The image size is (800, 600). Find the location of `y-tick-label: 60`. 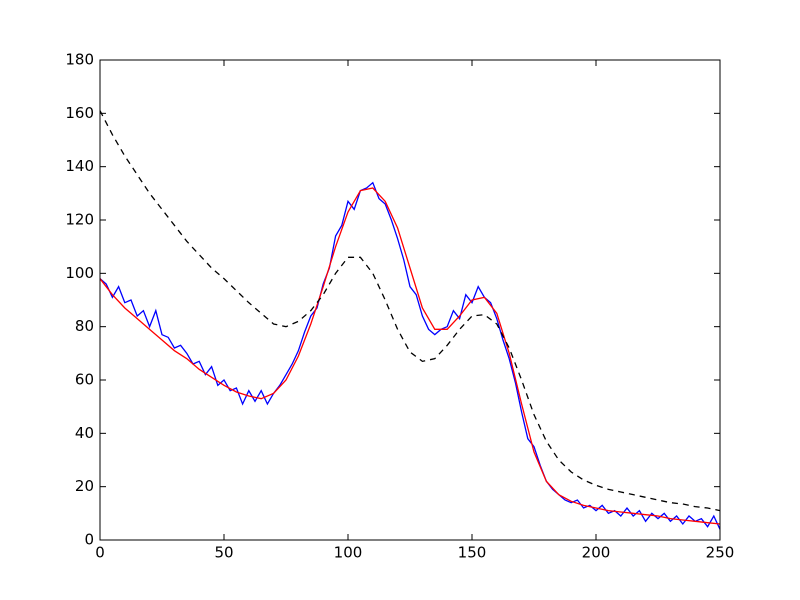

y-tick-label: 60 is located at coordinates (84, 380).